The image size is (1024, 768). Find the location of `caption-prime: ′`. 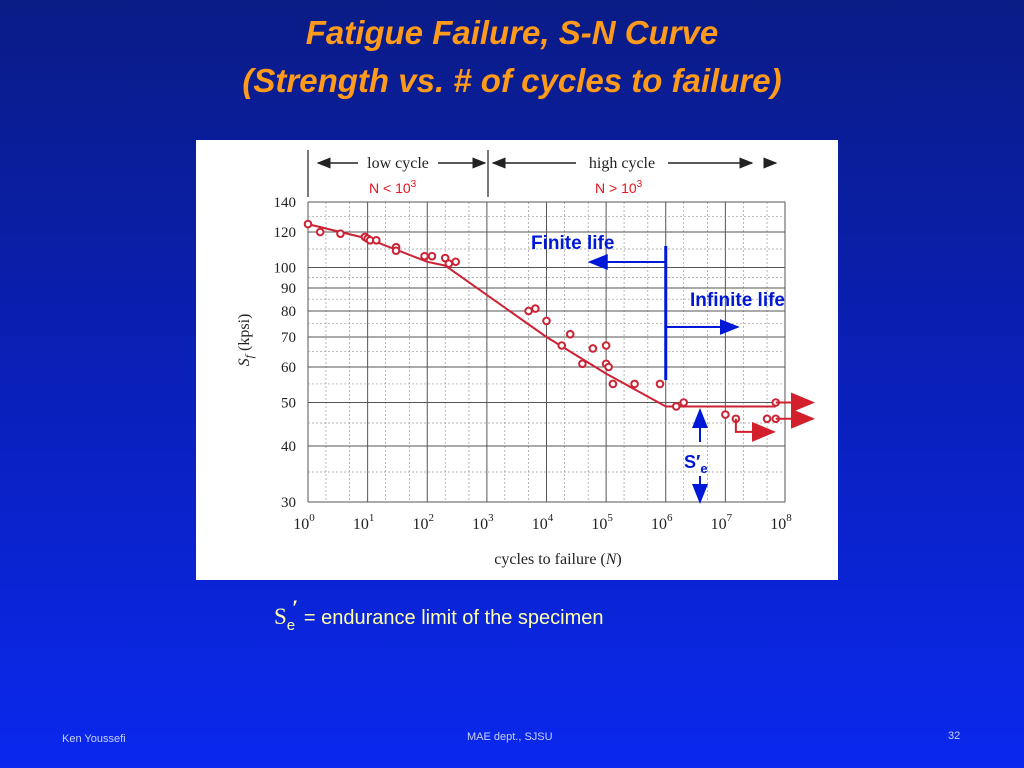

caption-prime: ′ is located at coordinates (295, 607).